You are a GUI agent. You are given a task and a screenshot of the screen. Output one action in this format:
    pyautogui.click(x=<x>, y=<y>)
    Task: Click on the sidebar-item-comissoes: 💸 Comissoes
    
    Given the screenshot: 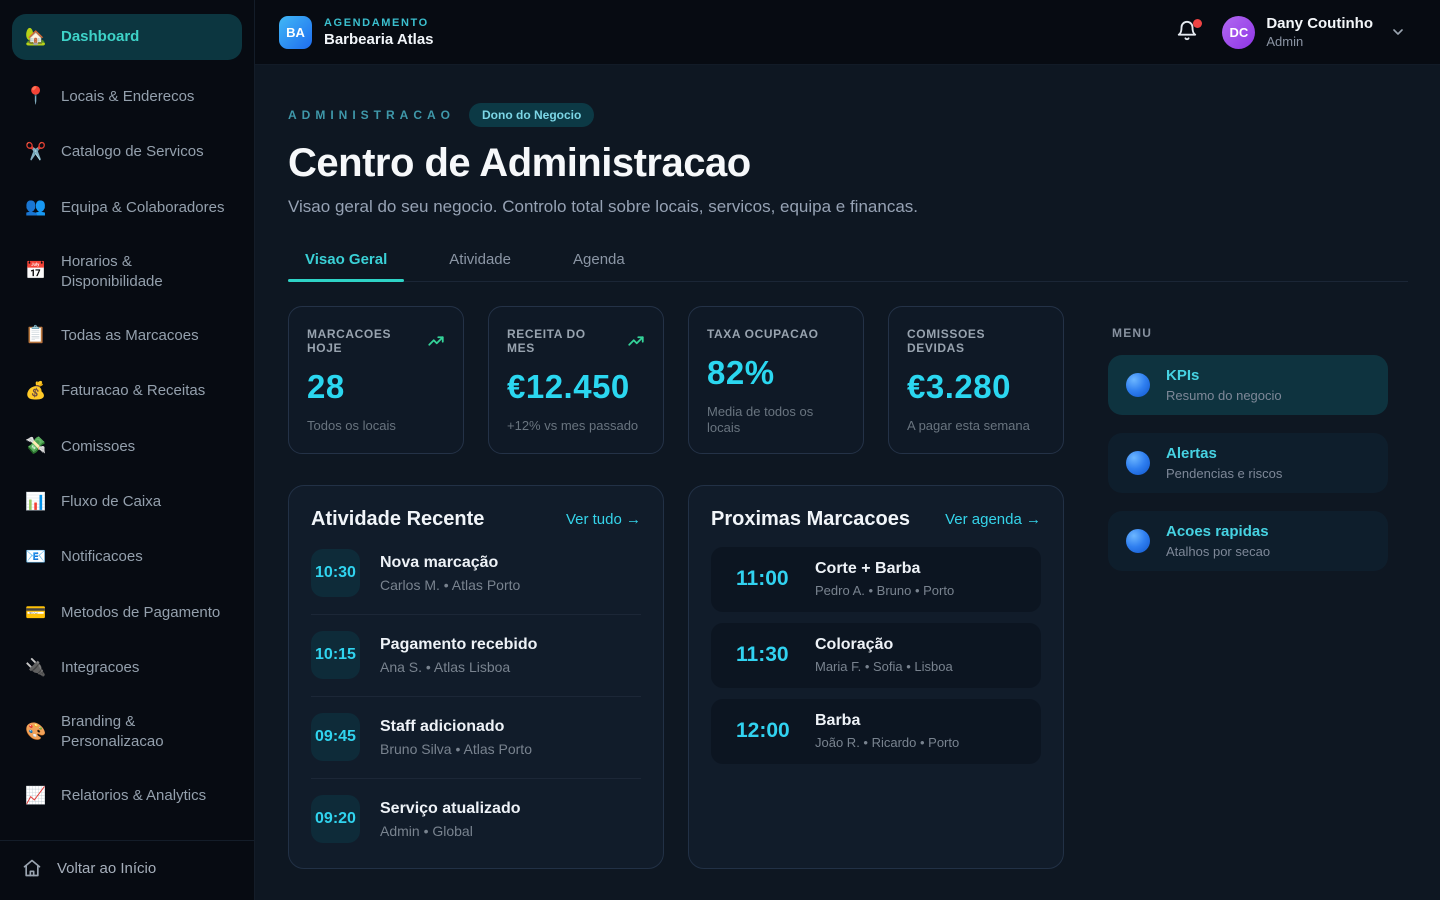 What is the action you would take?
    pyautogui.click(x=127, y=446)
    